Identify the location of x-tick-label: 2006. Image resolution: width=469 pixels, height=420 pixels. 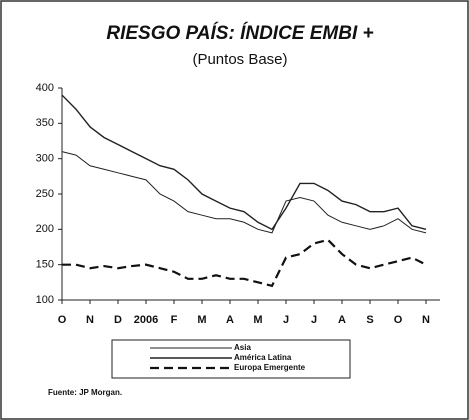
(146, 320).